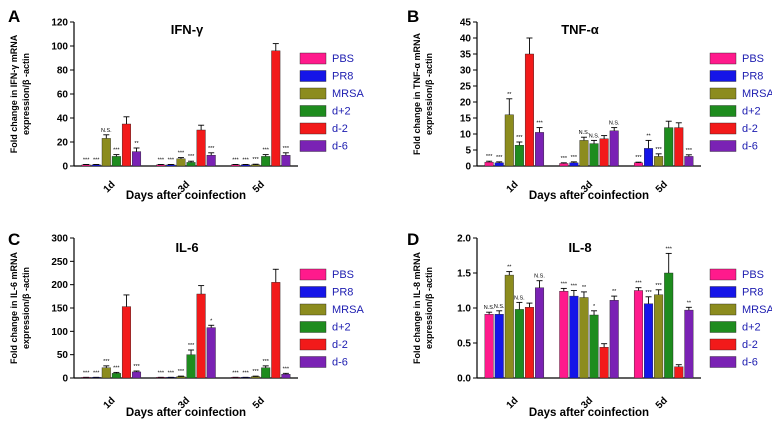  I want to click on y-tick-label: 0, so click(65, 379).